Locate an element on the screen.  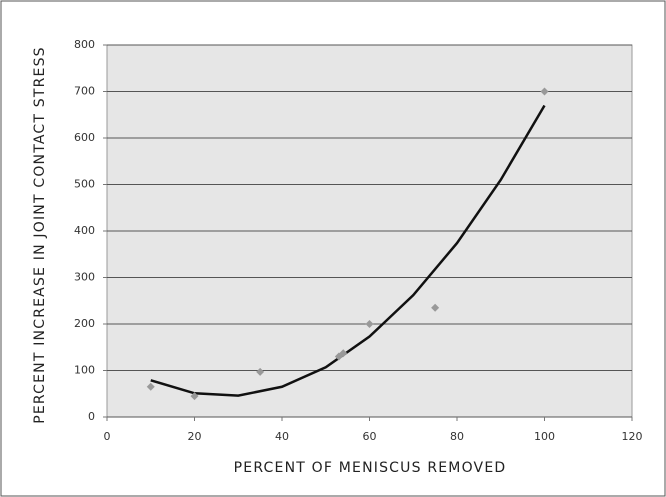
y-tick-label: 200 is located at coordinates (84, 323).